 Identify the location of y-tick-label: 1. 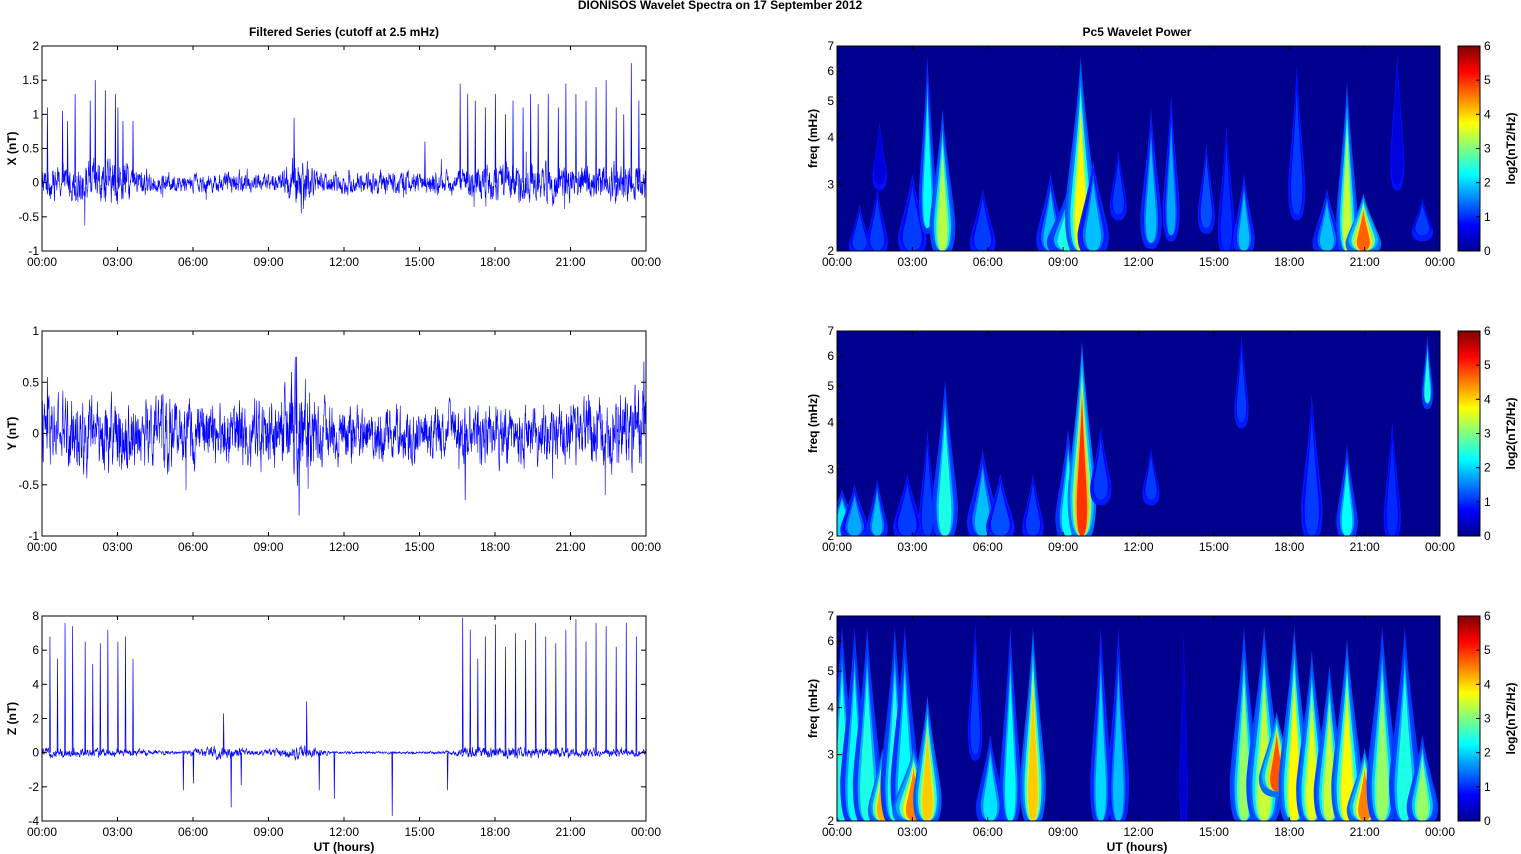
(35, 114).